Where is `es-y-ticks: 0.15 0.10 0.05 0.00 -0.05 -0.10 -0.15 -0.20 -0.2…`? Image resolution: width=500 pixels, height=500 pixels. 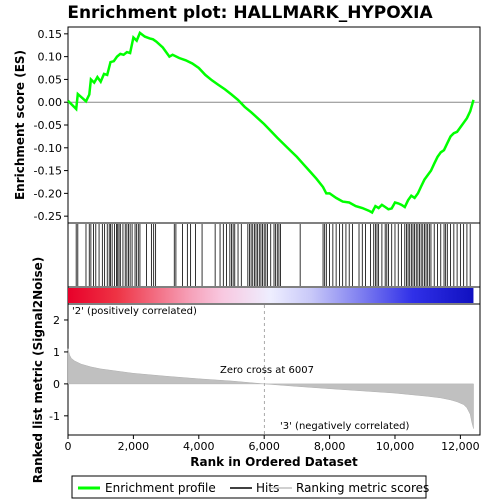
es-y-ticks: 0.15 0.10 0.05 0.00 -0.05 -0.10 -0.15 -0.20 -0.2… is located at coordinates (51, 125).